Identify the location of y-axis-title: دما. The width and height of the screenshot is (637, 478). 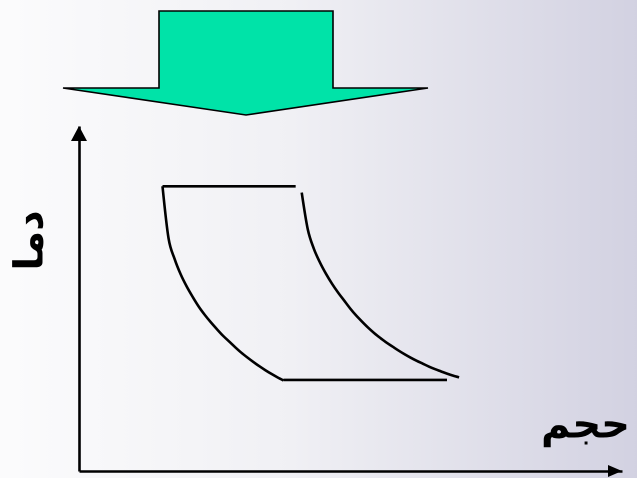
(29, 240).